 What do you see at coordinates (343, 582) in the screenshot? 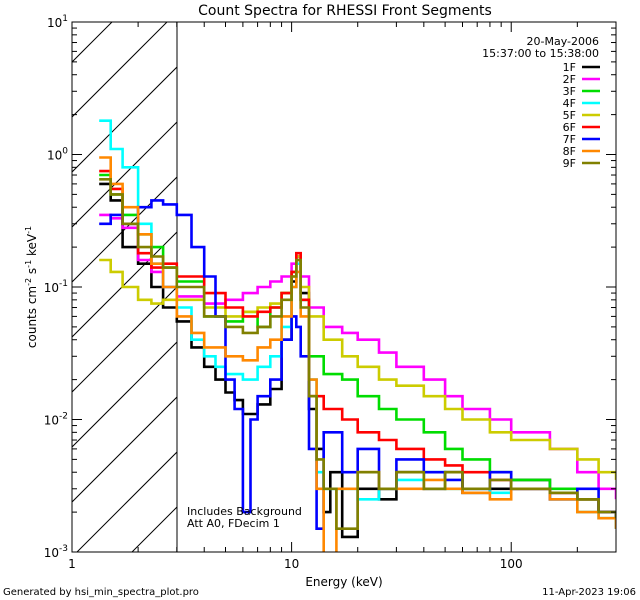
I see `x-axis-label: Energy (keV)` at bounding box center [343, 582].